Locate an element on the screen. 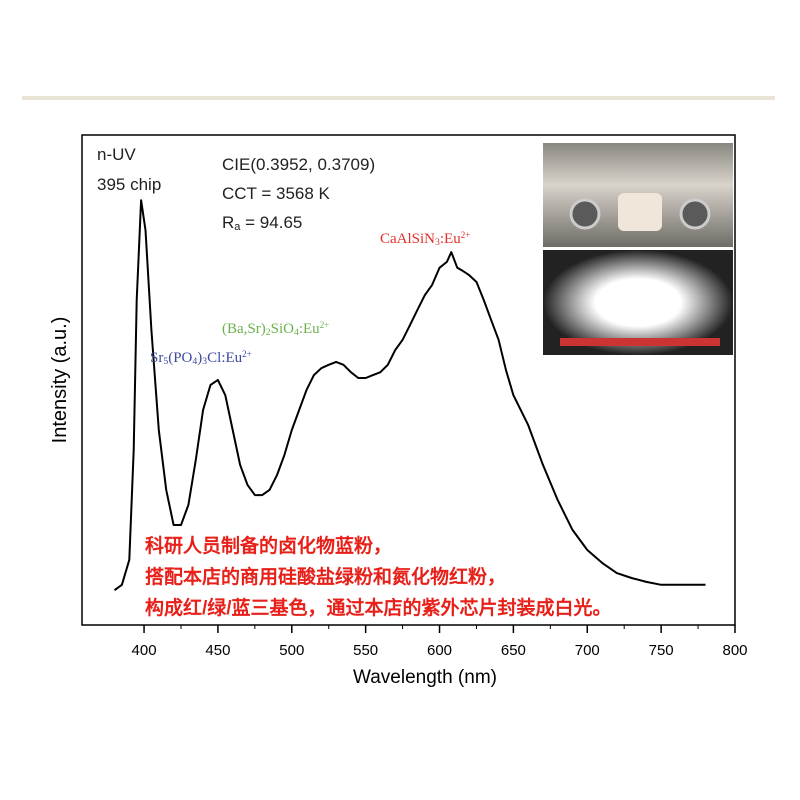 This screenshot has height=800, width=800. note-line: 科研人员制备的卤化物蓝粉， is located at coordinates (268, 545).